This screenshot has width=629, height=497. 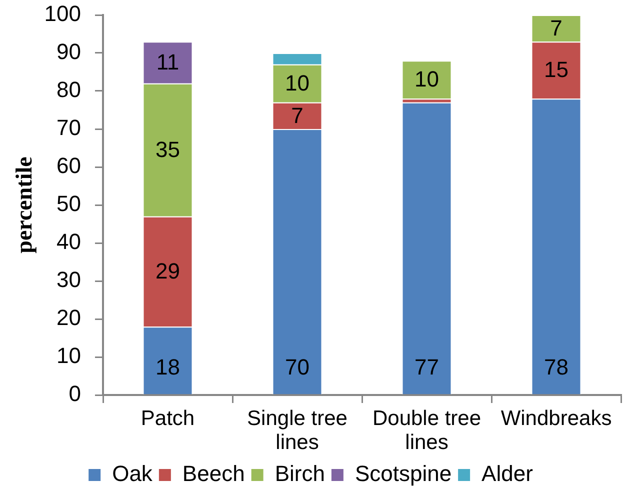 What do you see at coordinates (167, 418) in the screenshot?
I see `x-tick-label: Patch` at bounding box center [167, 418].